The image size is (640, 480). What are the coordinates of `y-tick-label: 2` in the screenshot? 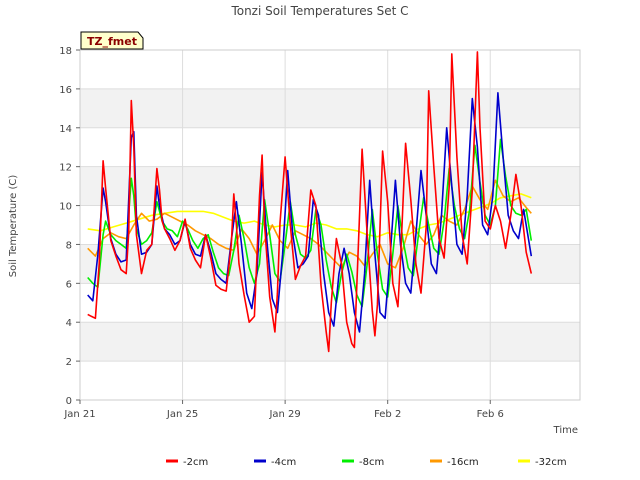 It's located at (69, 362).